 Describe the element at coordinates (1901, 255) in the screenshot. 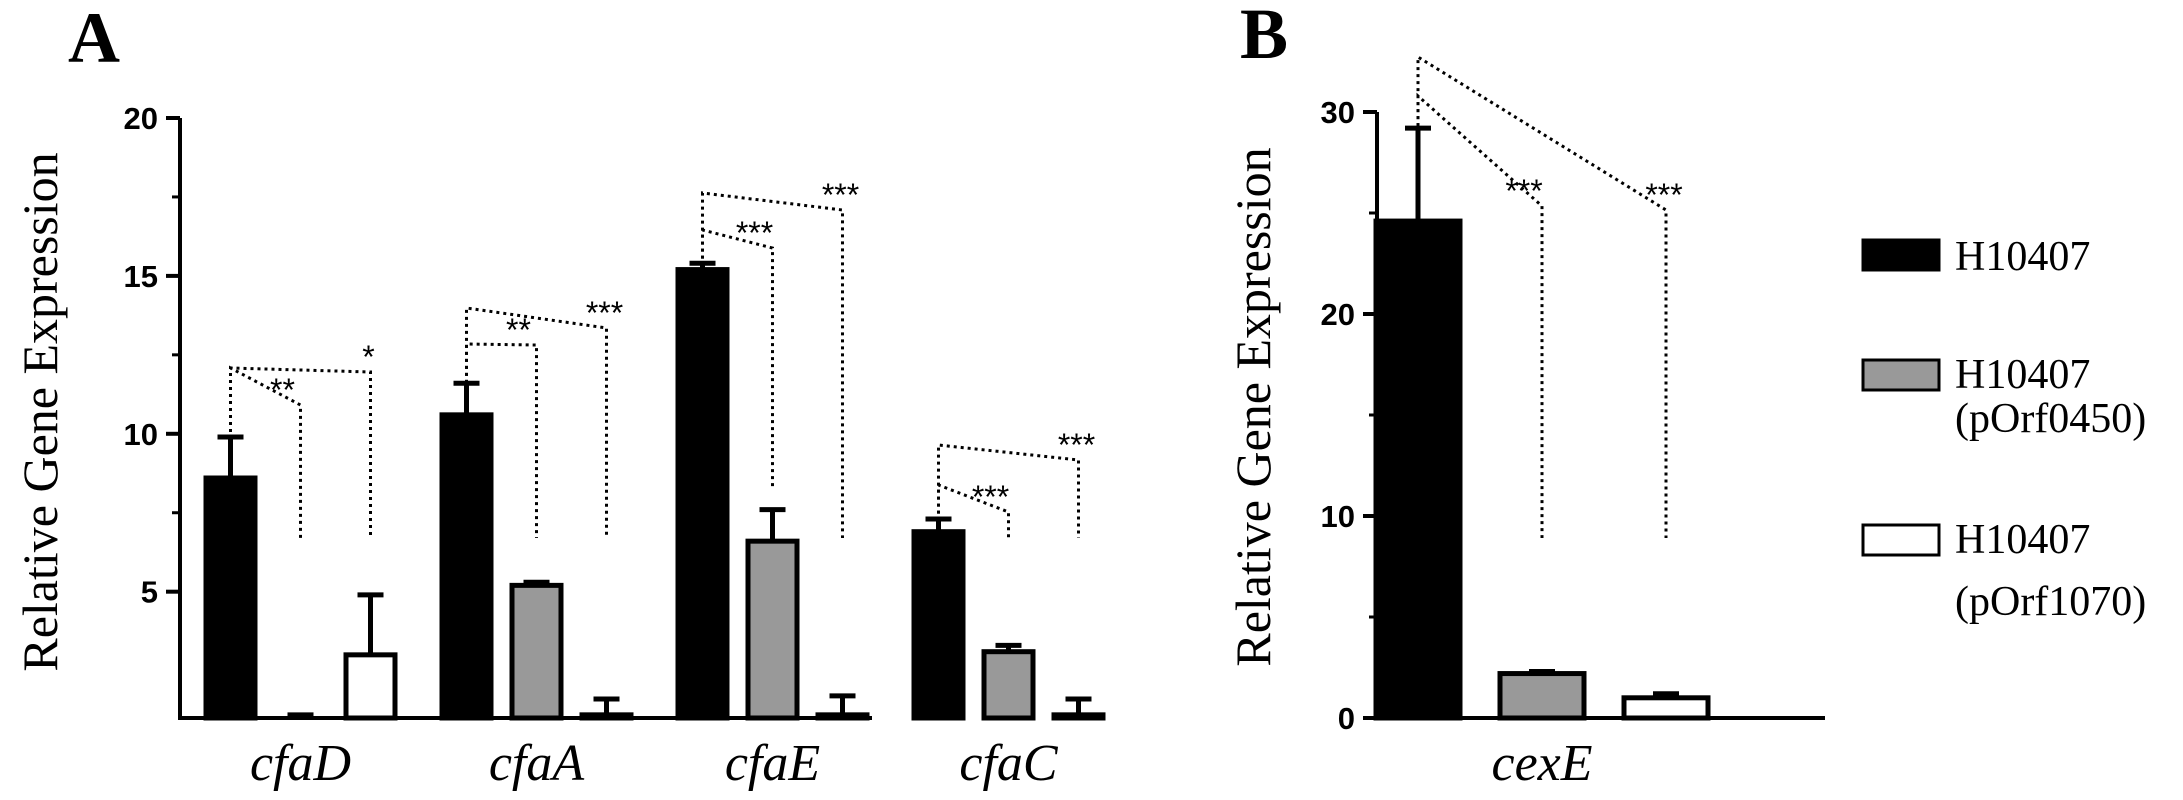

I see `legend-swatch-h10407` at that location.